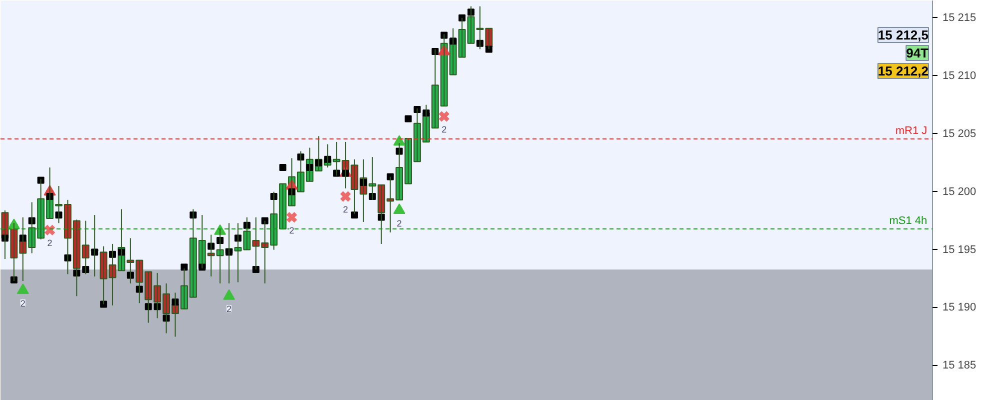 The image size is (988, 400). I want to click on y-tick-label: 15 190, so click(959, 308).